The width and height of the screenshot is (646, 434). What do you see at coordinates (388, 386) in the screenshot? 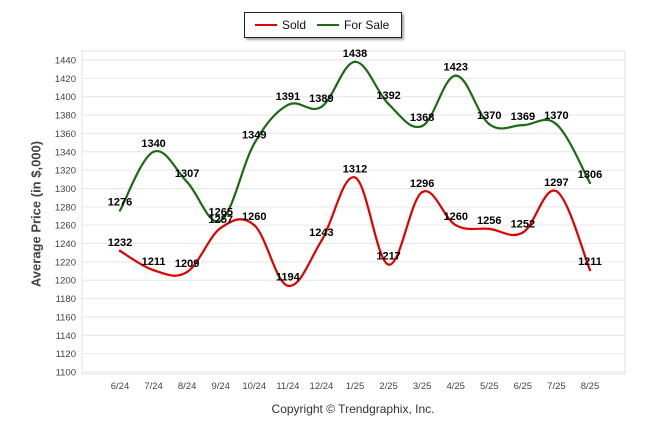
I see `x-tick-label: 2/25` at bounding box center [388, 386].